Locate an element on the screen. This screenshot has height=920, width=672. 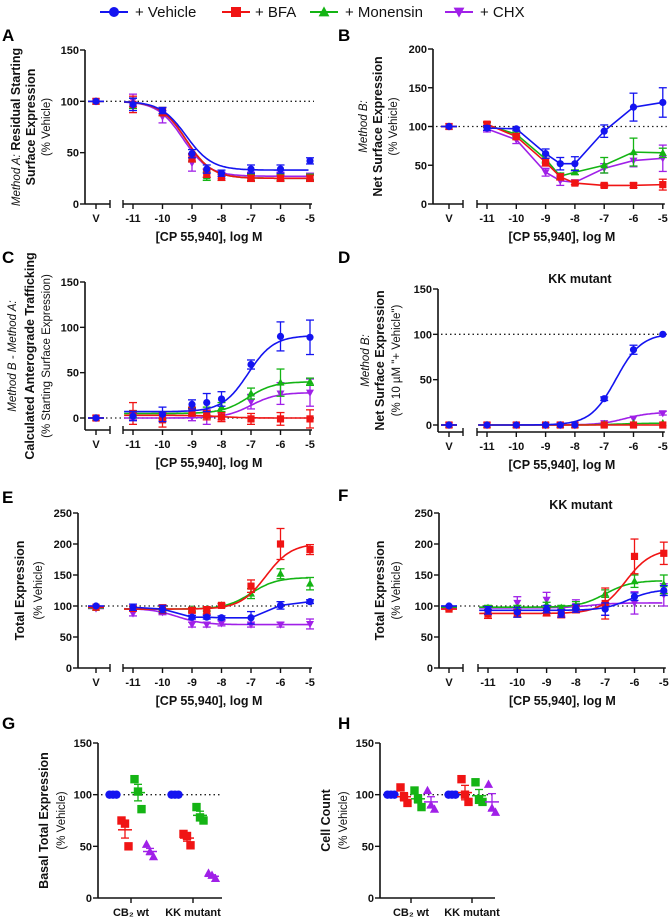
x-tick-label: -9 is located at coordinates (547, 683).